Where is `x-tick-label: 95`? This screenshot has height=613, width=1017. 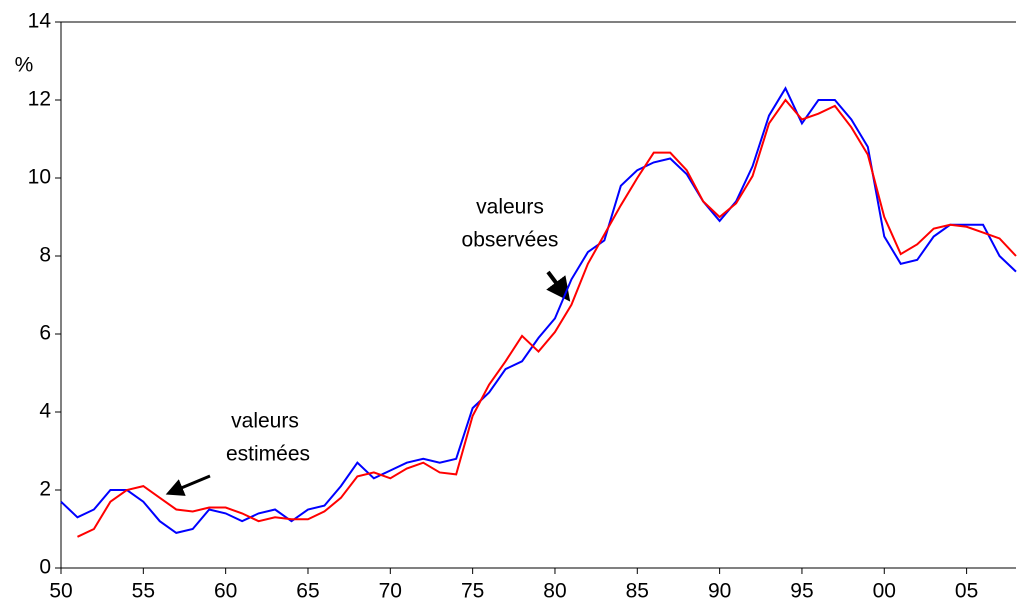 x-tick-label: 95 is located at coordinates (801, 591).